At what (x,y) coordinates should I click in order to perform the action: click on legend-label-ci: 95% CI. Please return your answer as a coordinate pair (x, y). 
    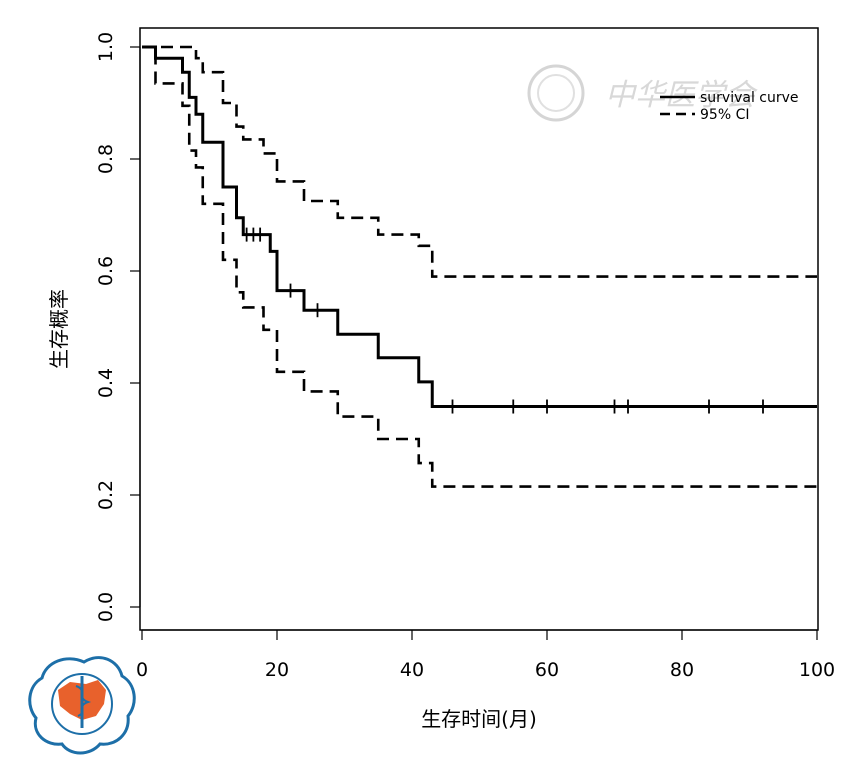
    Looking at the image, I should click on (724, 115).